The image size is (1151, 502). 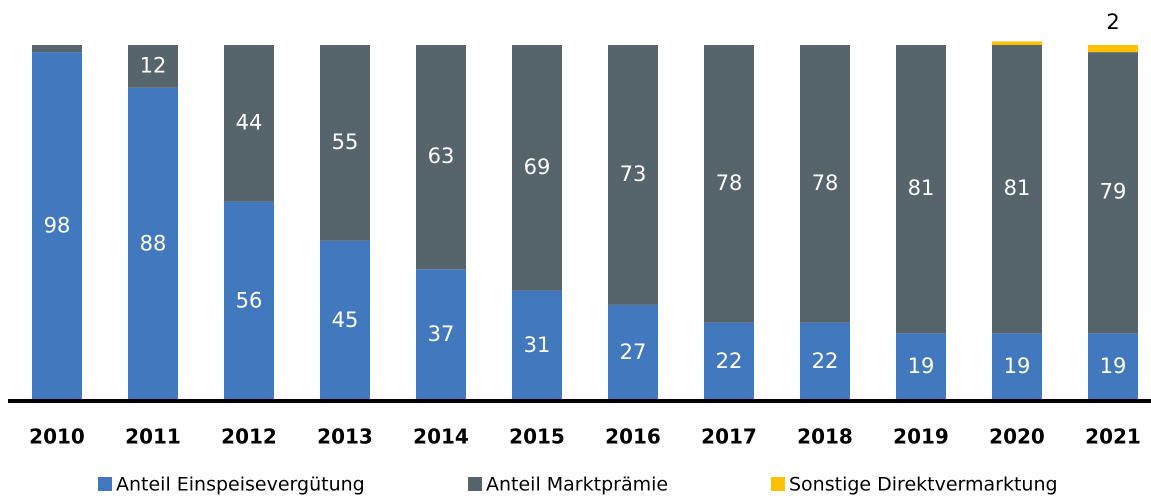 What do you see at coordinates (729, 437) in the screenshot?
I see `x-tick-label: 2017` at bounding box center [729, 437].